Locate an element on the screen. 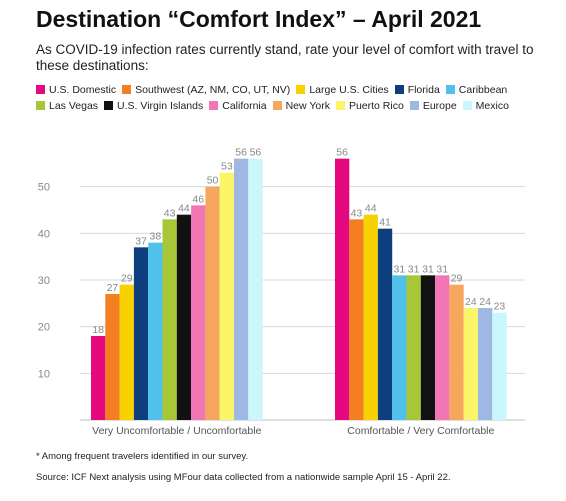 This screenshot has height=501, width=566. legend-item: Florida is located at coordinates (417, 90).